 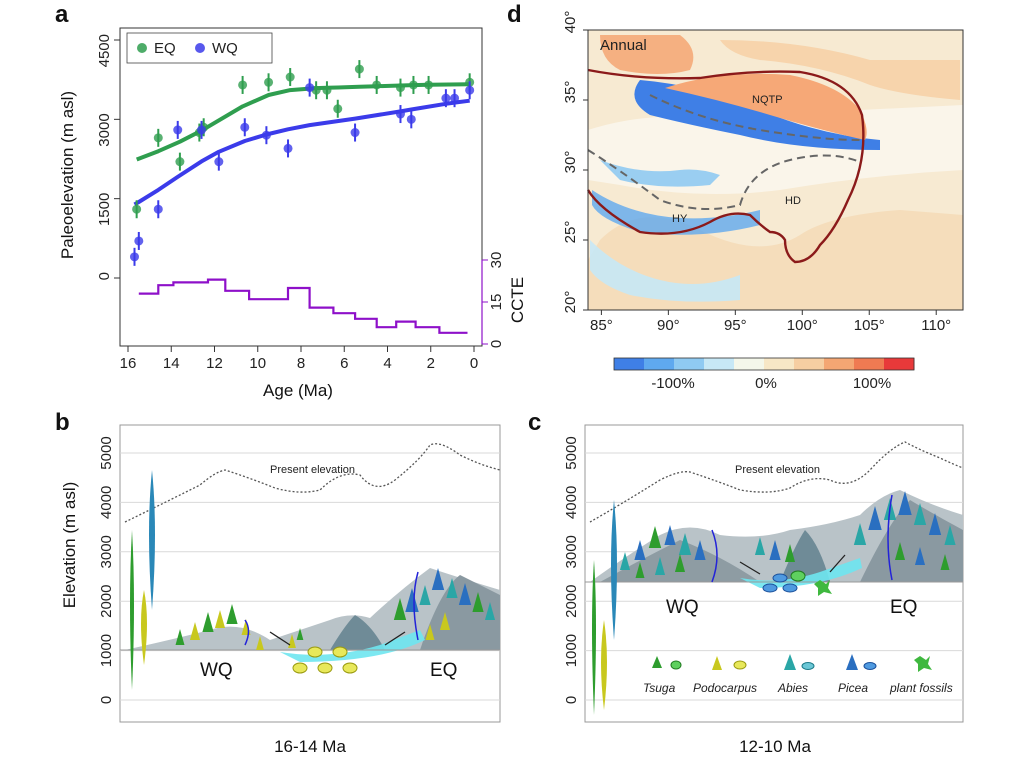 I want to click on legend-plant-fossils-label: plant fossils, so click(x=921, y=688).